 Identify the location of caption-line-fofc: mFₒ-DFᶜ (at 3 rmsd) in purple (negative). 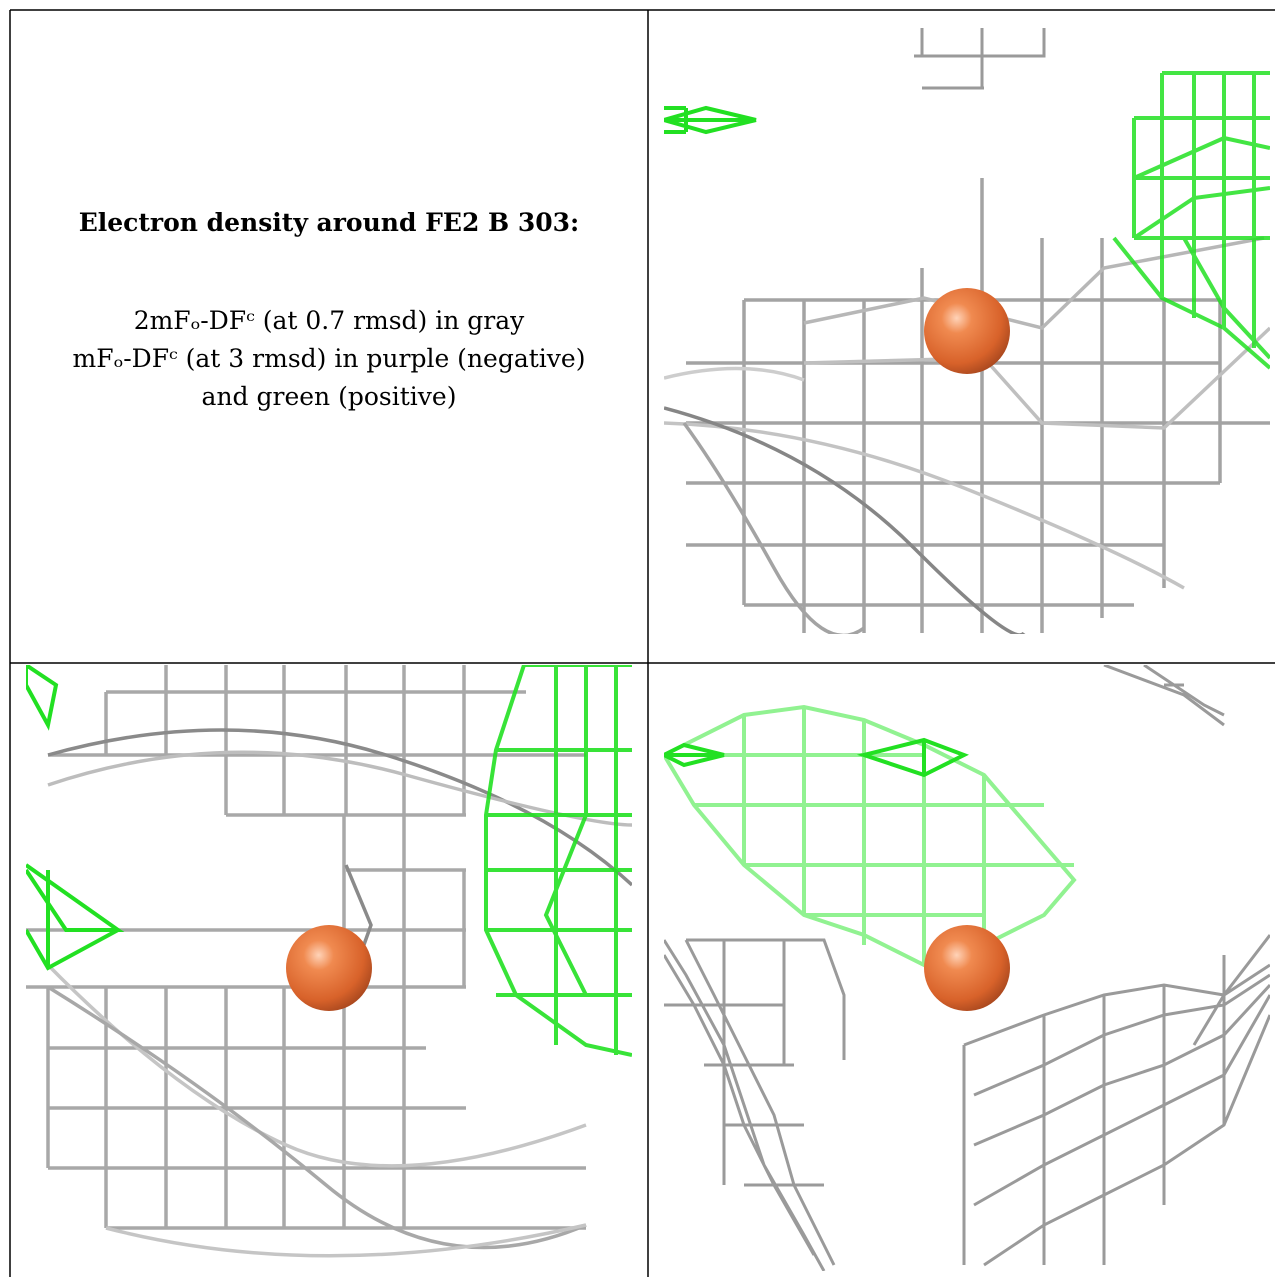
(329, 358).